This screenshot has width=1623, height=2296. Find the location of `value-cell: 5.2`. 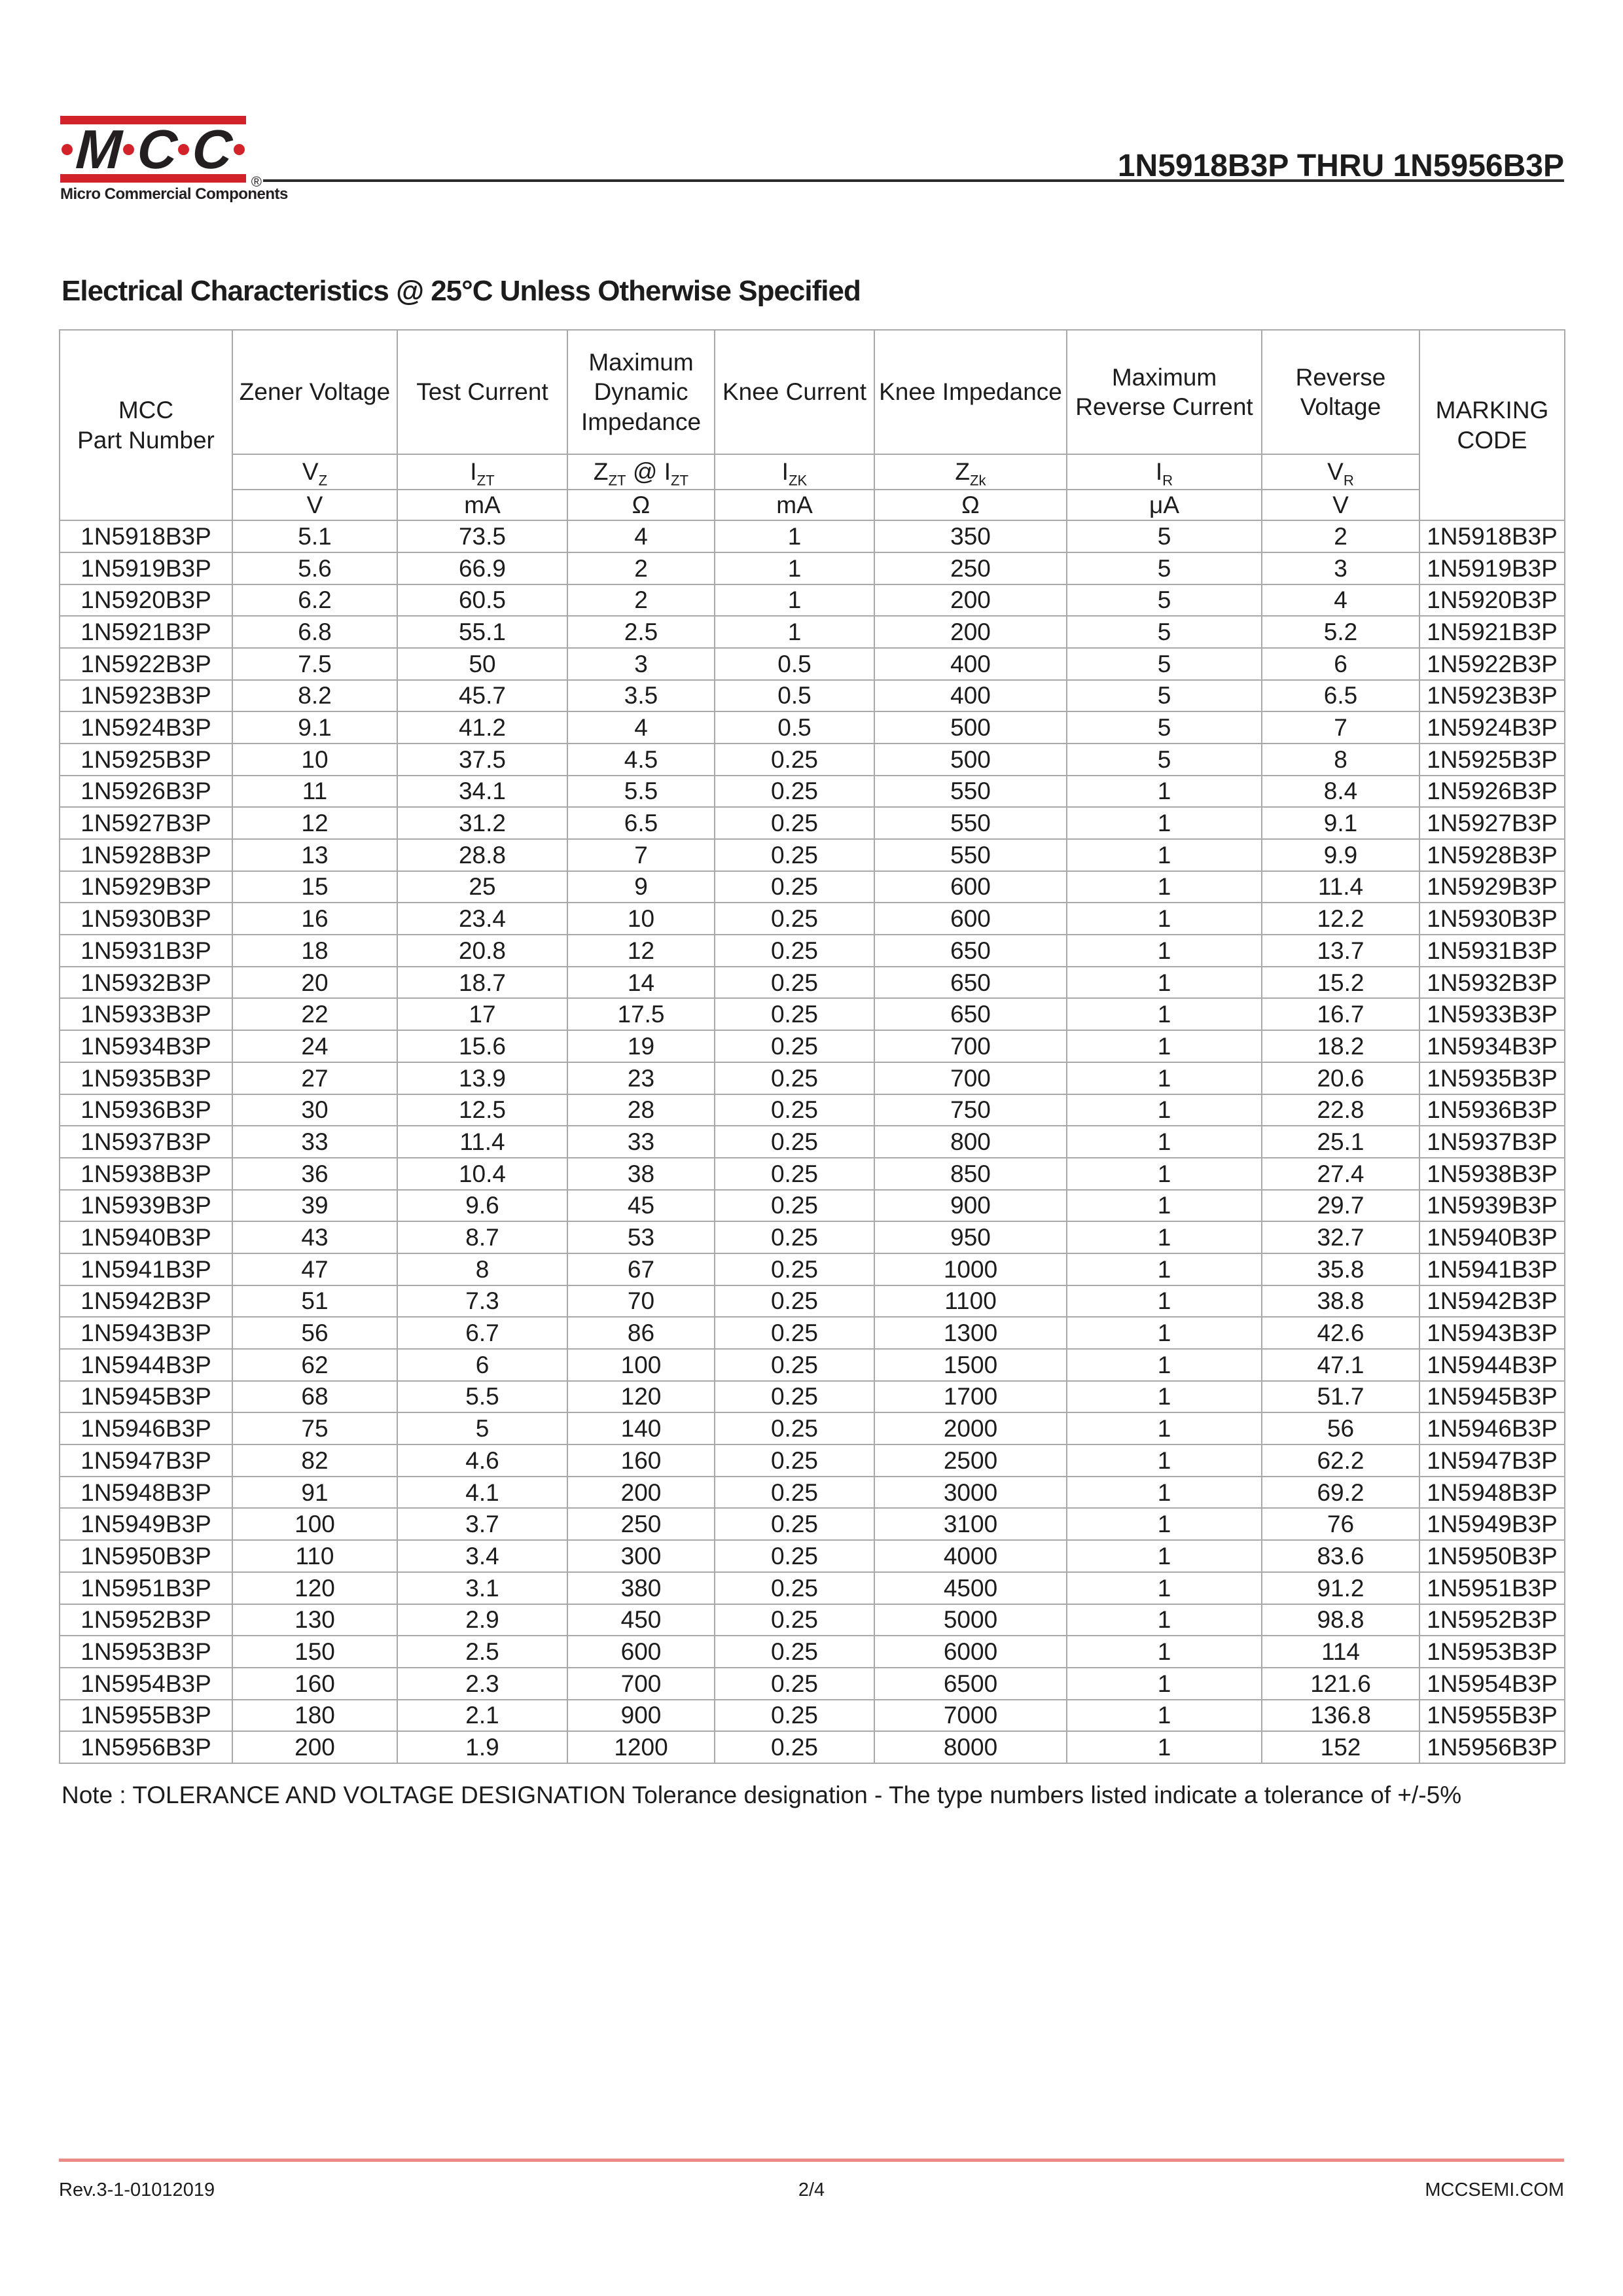

value-cell: 5.2 is located at coordinates (1340, 632).